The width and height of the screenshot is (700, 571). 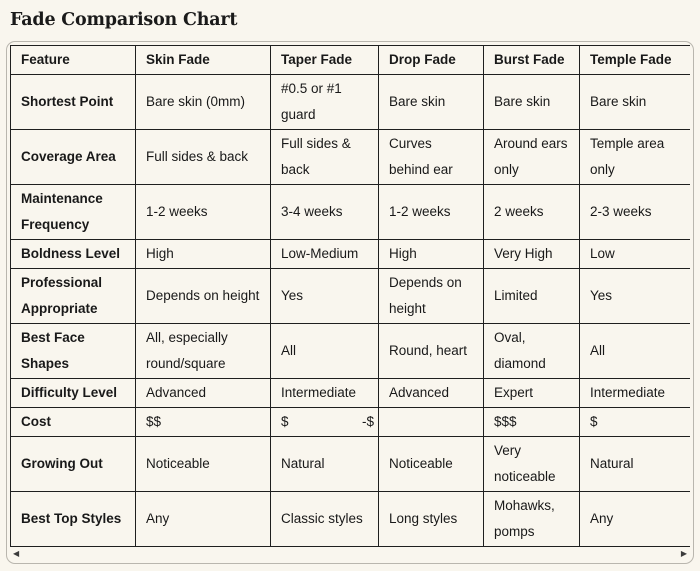 What do you see at coordinates (423, 422) in the screenshot?
I see `value-cell: -$` at bounding box center [423, 422].